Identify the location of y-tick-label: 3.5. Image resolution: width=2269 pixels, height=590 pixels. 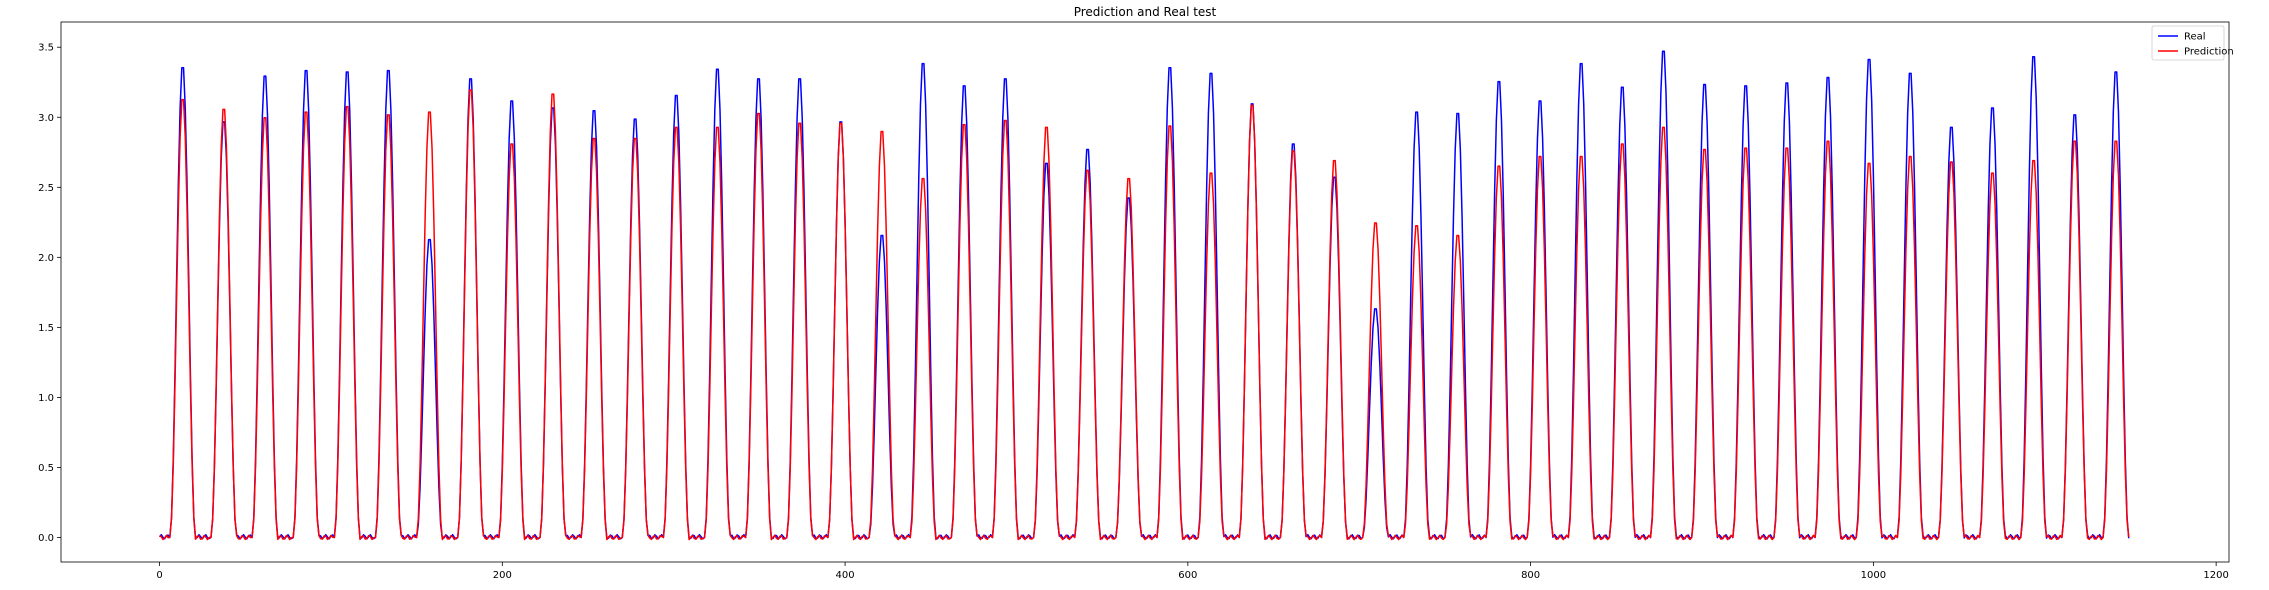
(46, 48).